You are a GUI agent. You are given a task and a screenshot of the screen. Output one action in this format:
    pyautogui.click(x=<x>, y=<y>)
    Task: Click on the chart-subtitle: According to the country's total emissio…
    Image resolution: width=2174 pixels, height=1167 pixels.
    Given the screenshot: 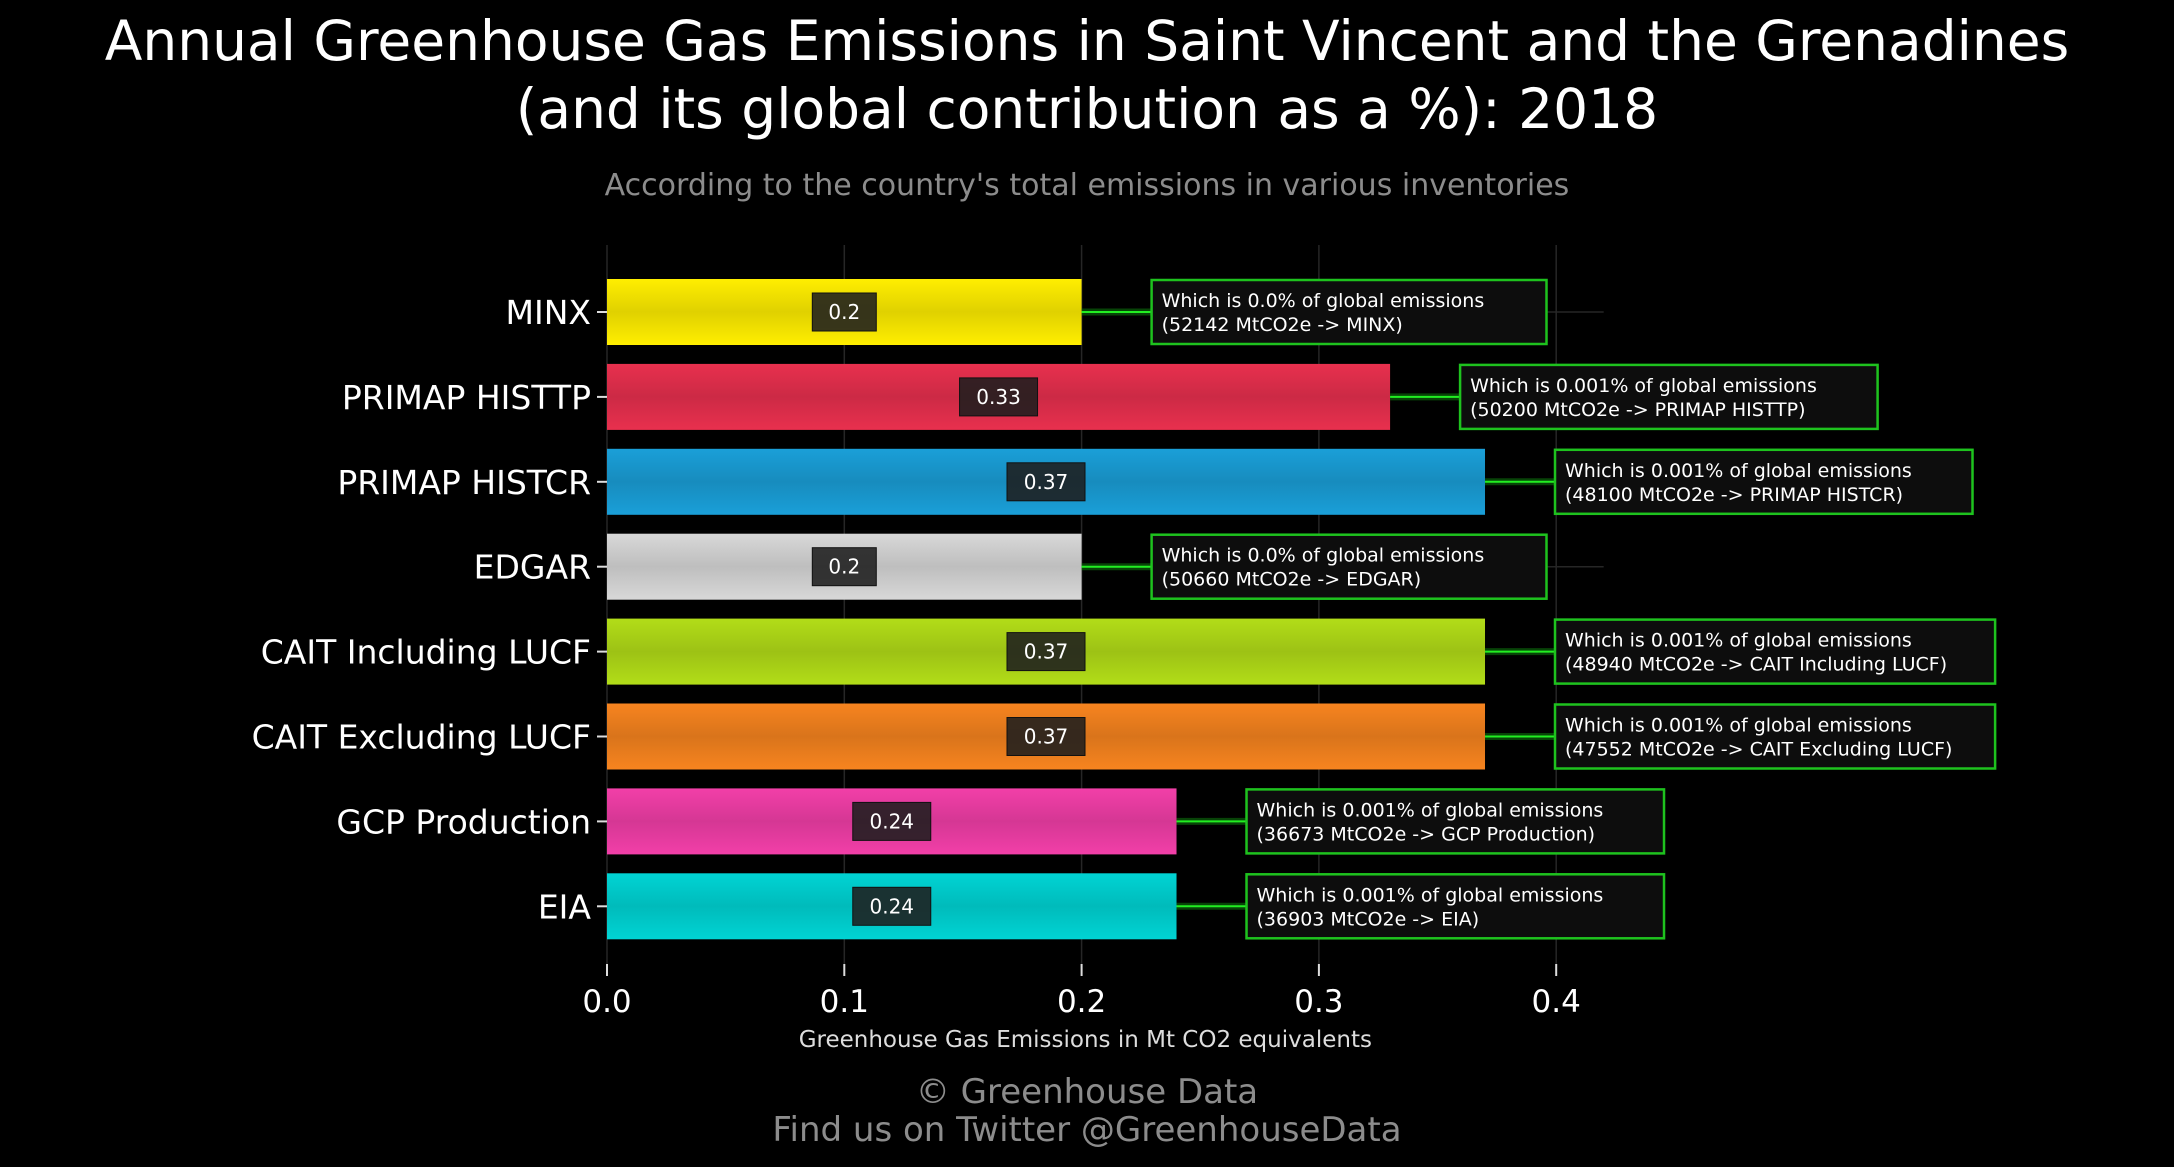 What is the action you would take?
    pyautogui.click(x=1087, y=185)
    